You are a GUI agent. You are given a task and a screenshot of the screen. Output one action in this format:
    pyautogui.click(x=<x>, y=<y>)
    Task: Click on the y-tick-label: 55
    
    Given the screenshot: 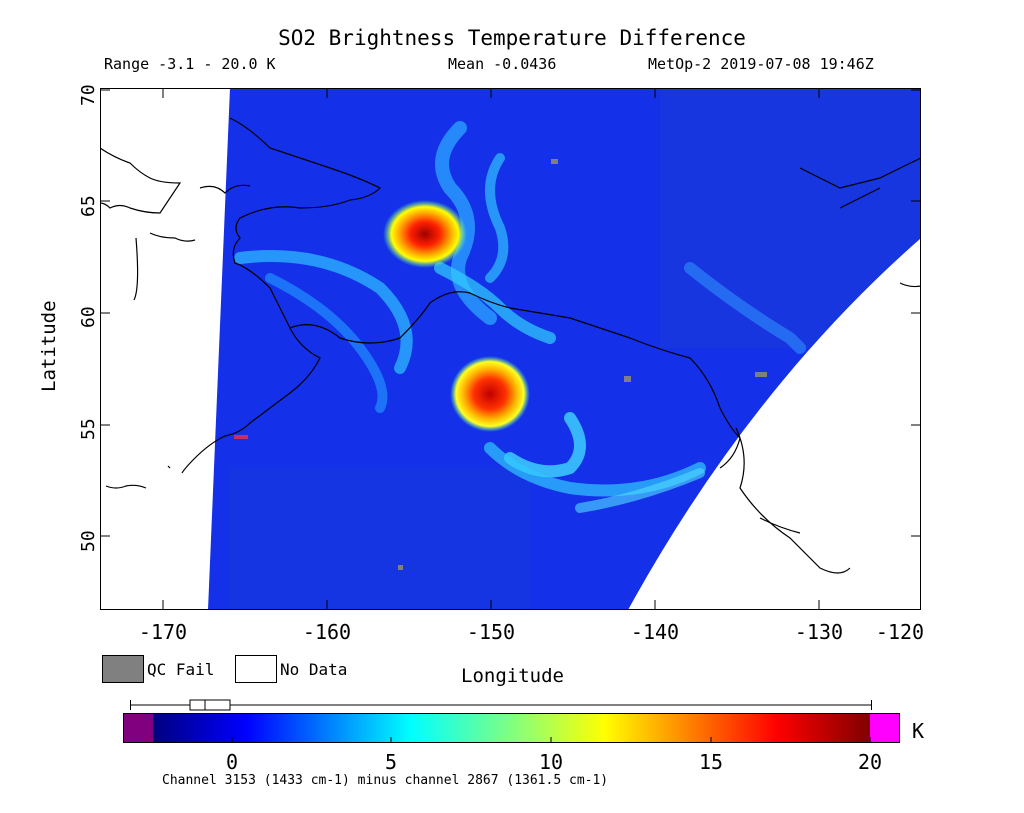 What is the action you would take?
    pyautogui.click(x=88, y=429)
    